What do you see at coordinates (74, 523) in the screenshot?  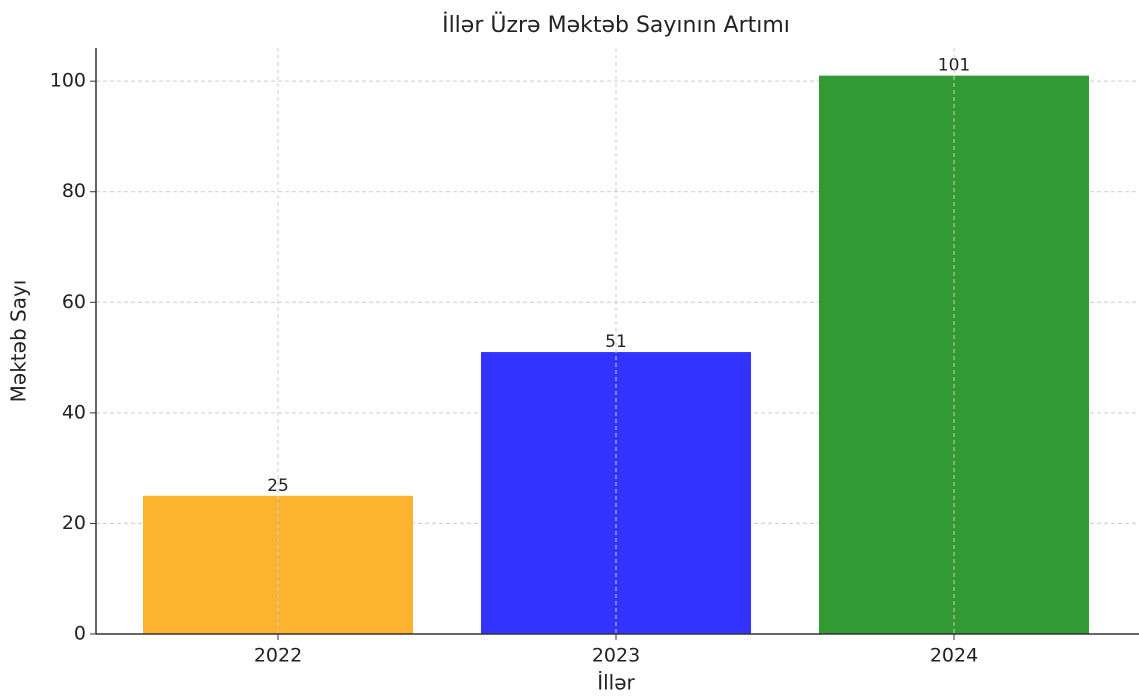 I see `y-tick-label: 20` at bounding box center [74, 523].